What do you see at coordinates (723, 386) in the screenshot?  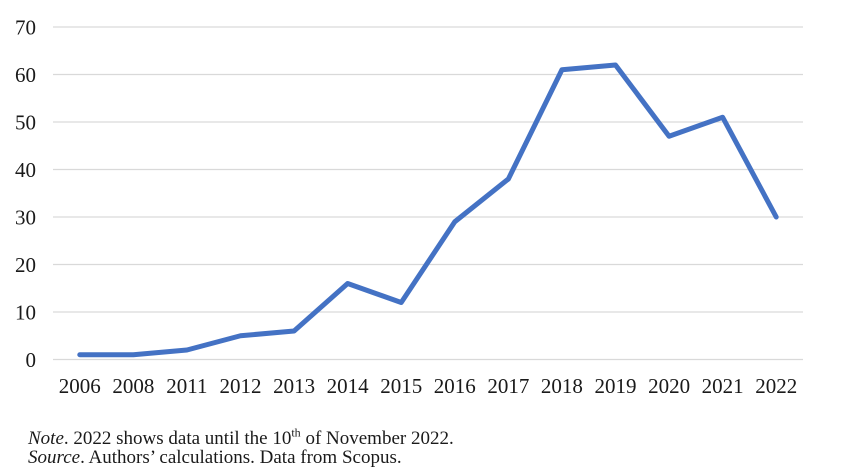 I see `x-axis-tick-label: 2021` at bounding box center [723, 386].